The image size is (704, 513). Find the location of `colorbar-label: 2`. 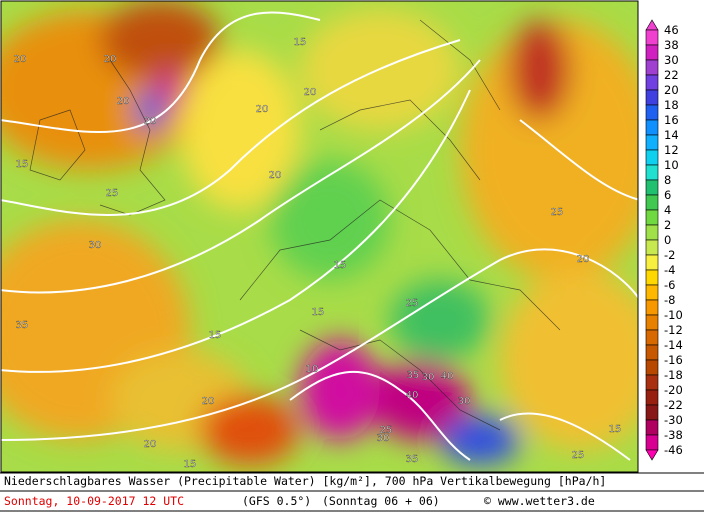

colorbar-label: 2 is located at coordinates (667, 225).